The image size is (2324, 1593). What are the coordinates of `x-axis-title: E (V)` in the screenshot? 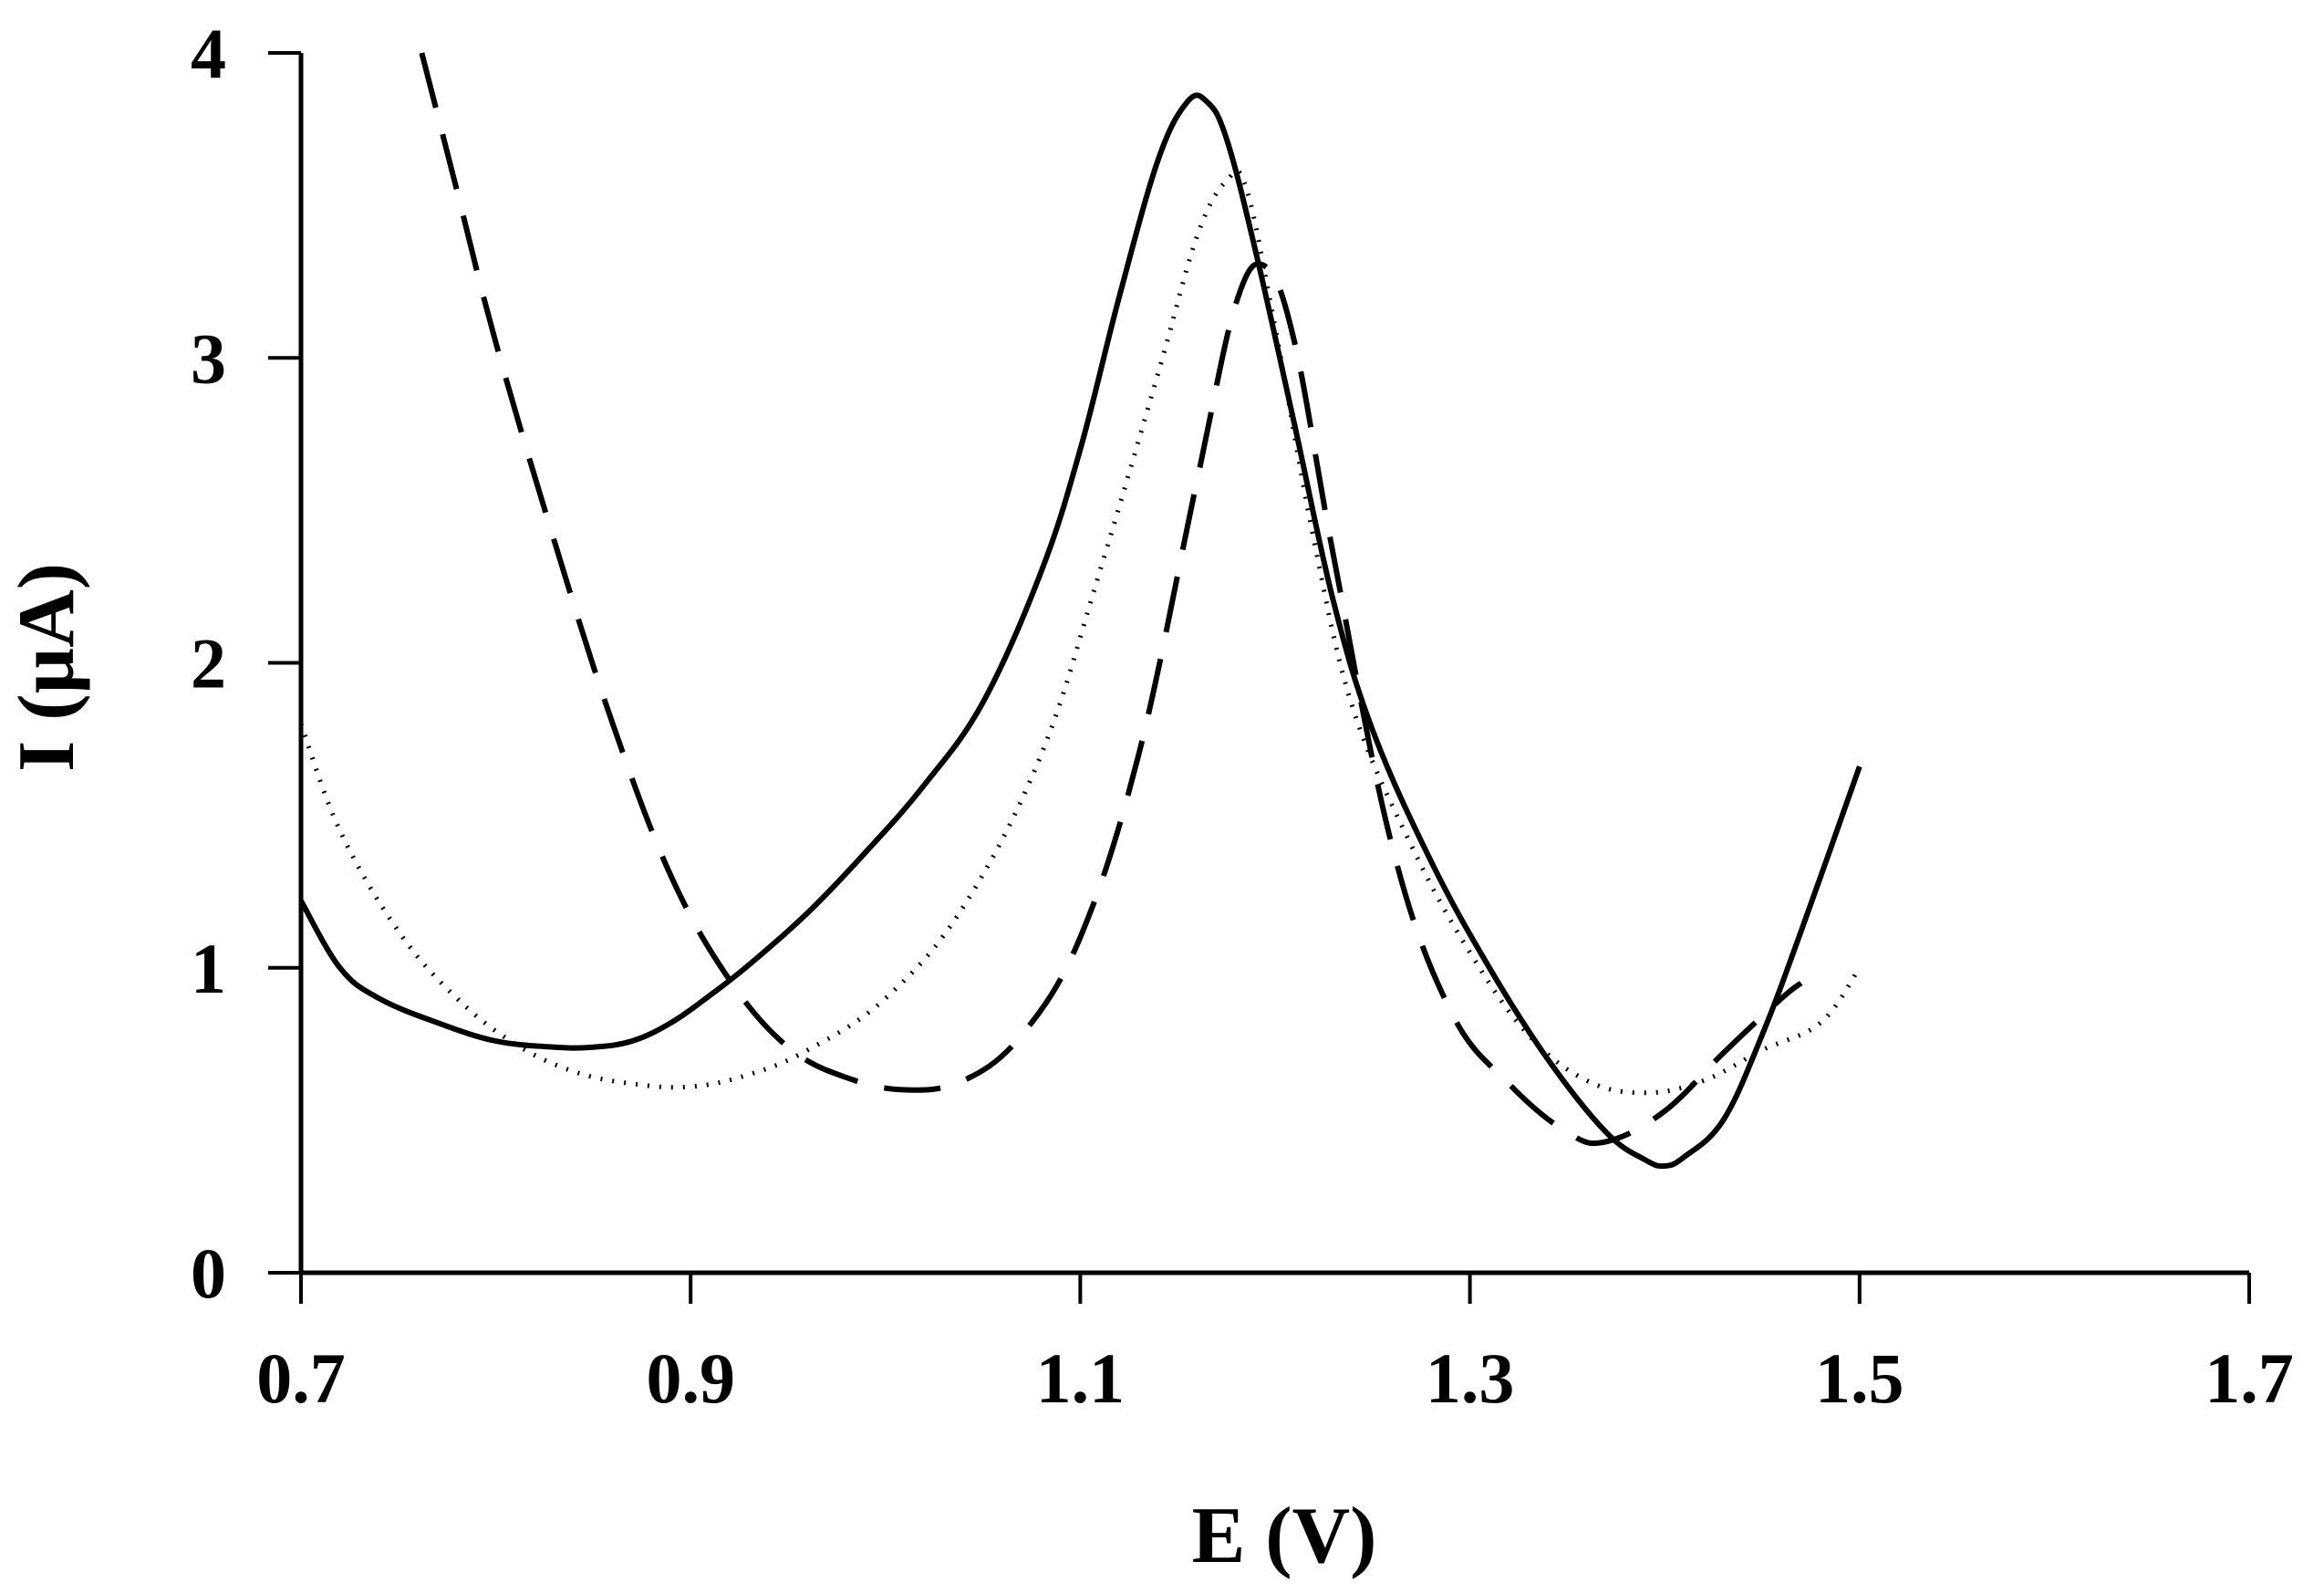 It's located at (1284, 1536).